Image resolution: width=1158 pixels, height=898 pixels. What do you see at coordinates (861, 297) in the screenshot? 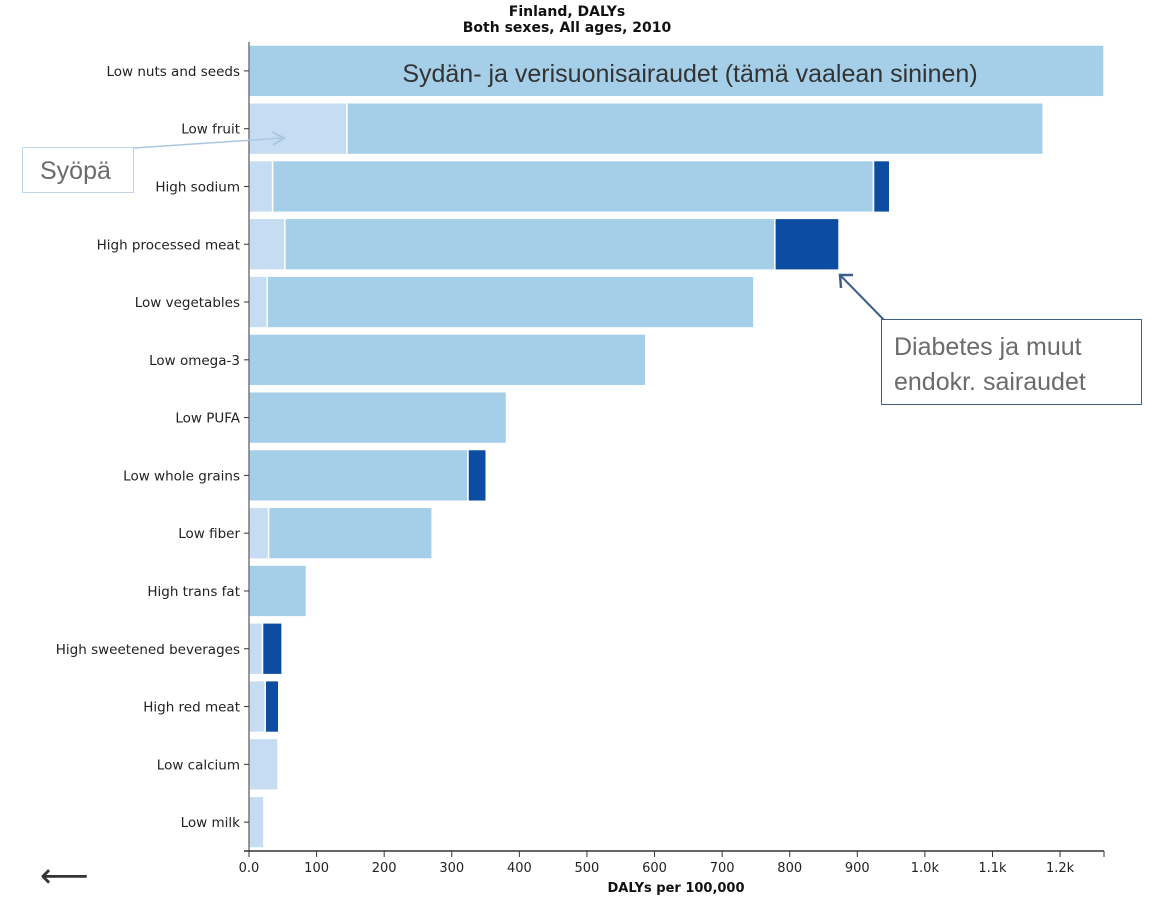
I see `diabetes-arrow` at bounding box center [861, 297].